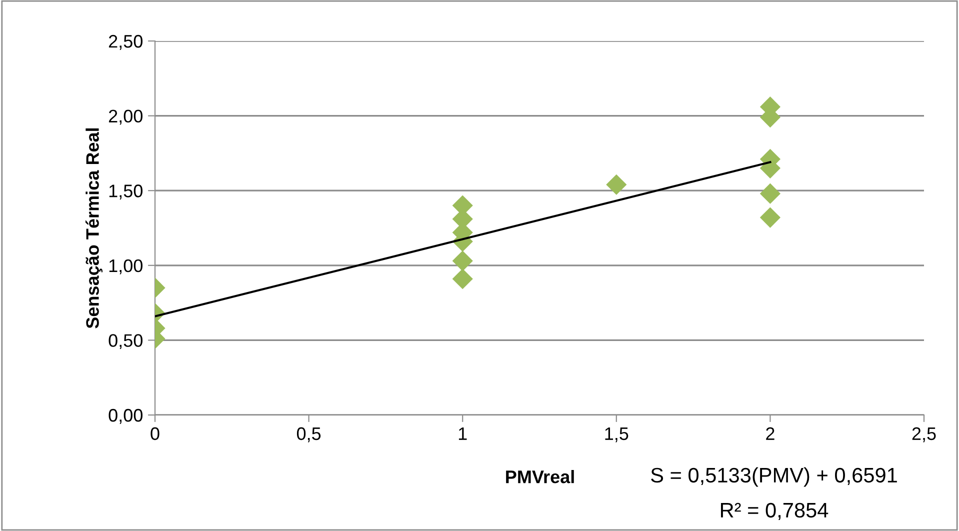 This screenshot has width=959, height=531. I want to click on x-axis-title: PMVreal, so click(540, 477).